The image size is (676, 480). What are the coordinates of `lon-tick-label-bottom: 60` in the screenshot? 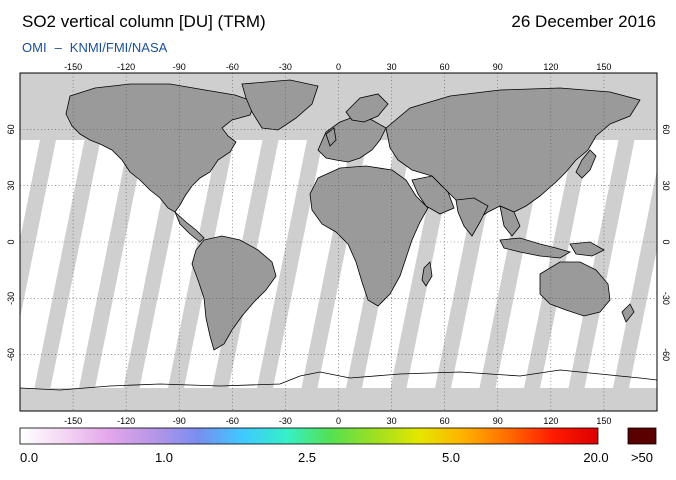 It's located at (445, 421).